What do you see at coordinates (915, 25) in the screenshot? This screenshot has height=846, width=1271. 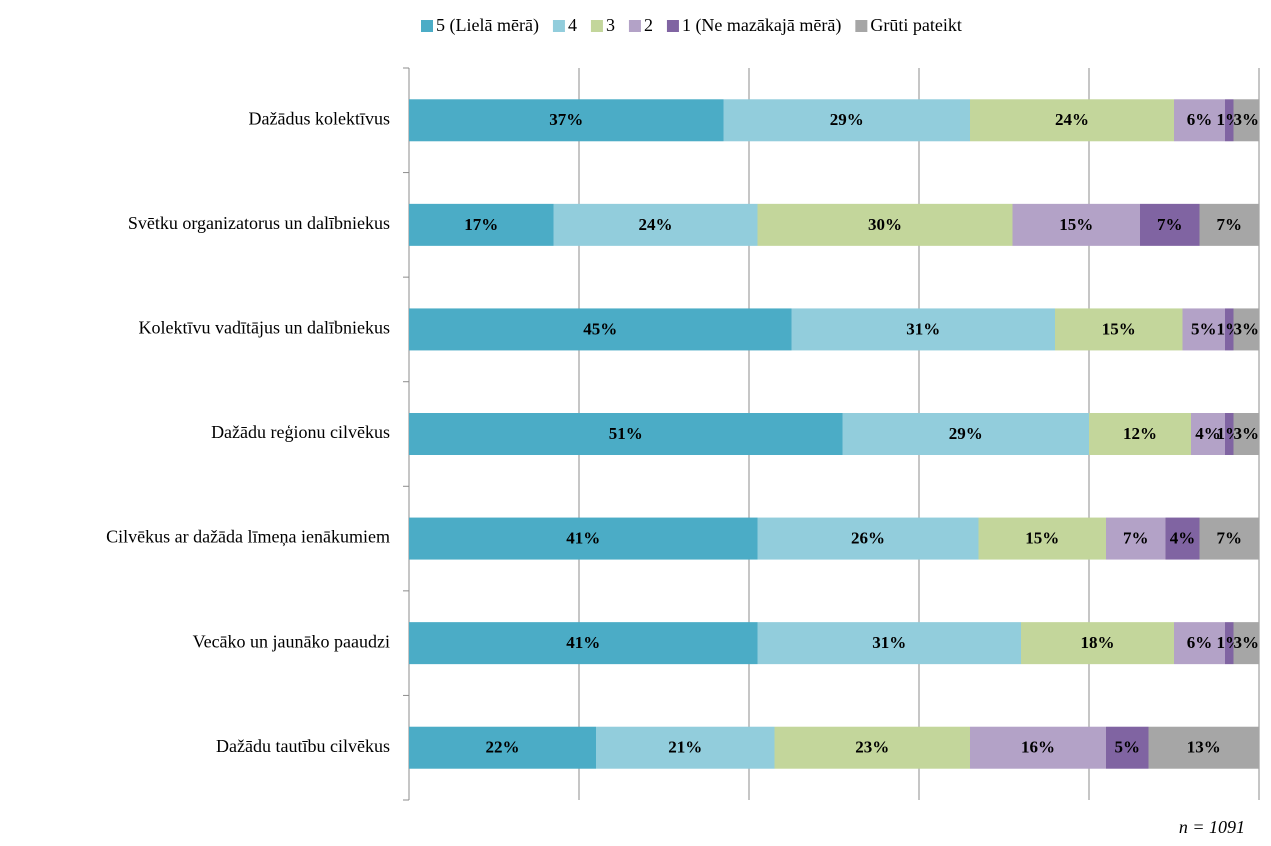 I see `legend-label: Grūti pateikt` at bounding box center [915, 25].